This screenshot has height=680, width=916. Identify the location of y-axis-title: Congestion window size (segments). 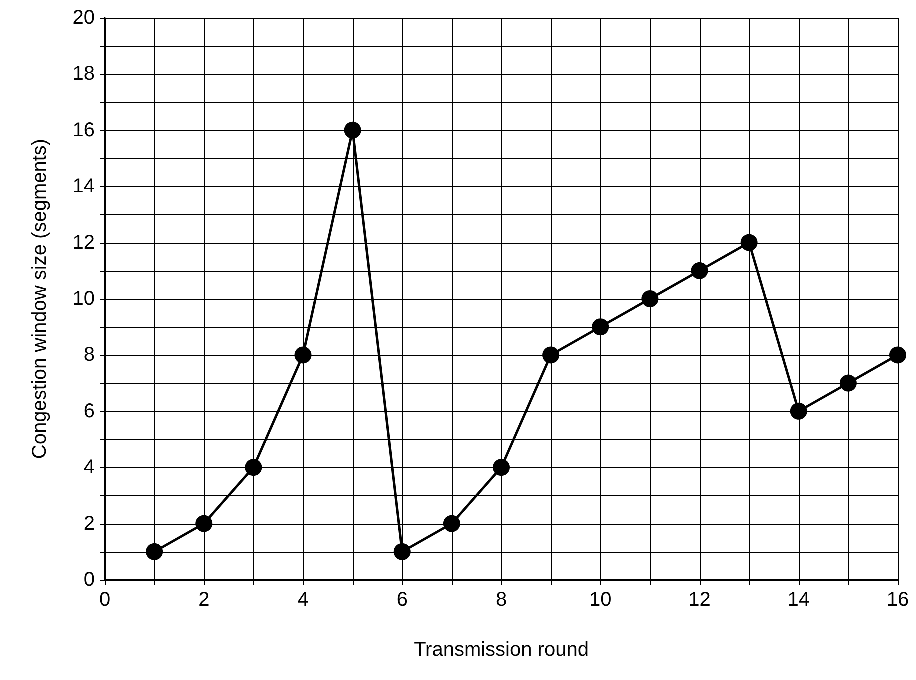
(40, 299).